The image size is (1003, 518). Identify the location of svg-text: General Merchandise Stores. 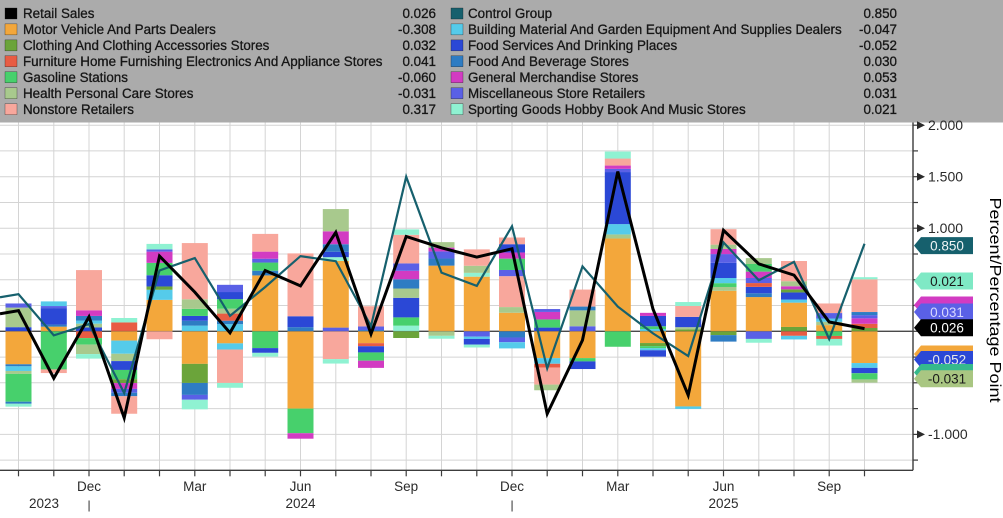
(553, 77).